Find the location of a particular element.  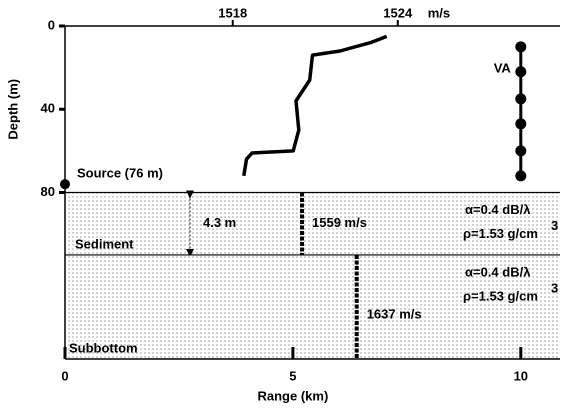

y-tick-label: 80 is located at coordinates (48, 191).